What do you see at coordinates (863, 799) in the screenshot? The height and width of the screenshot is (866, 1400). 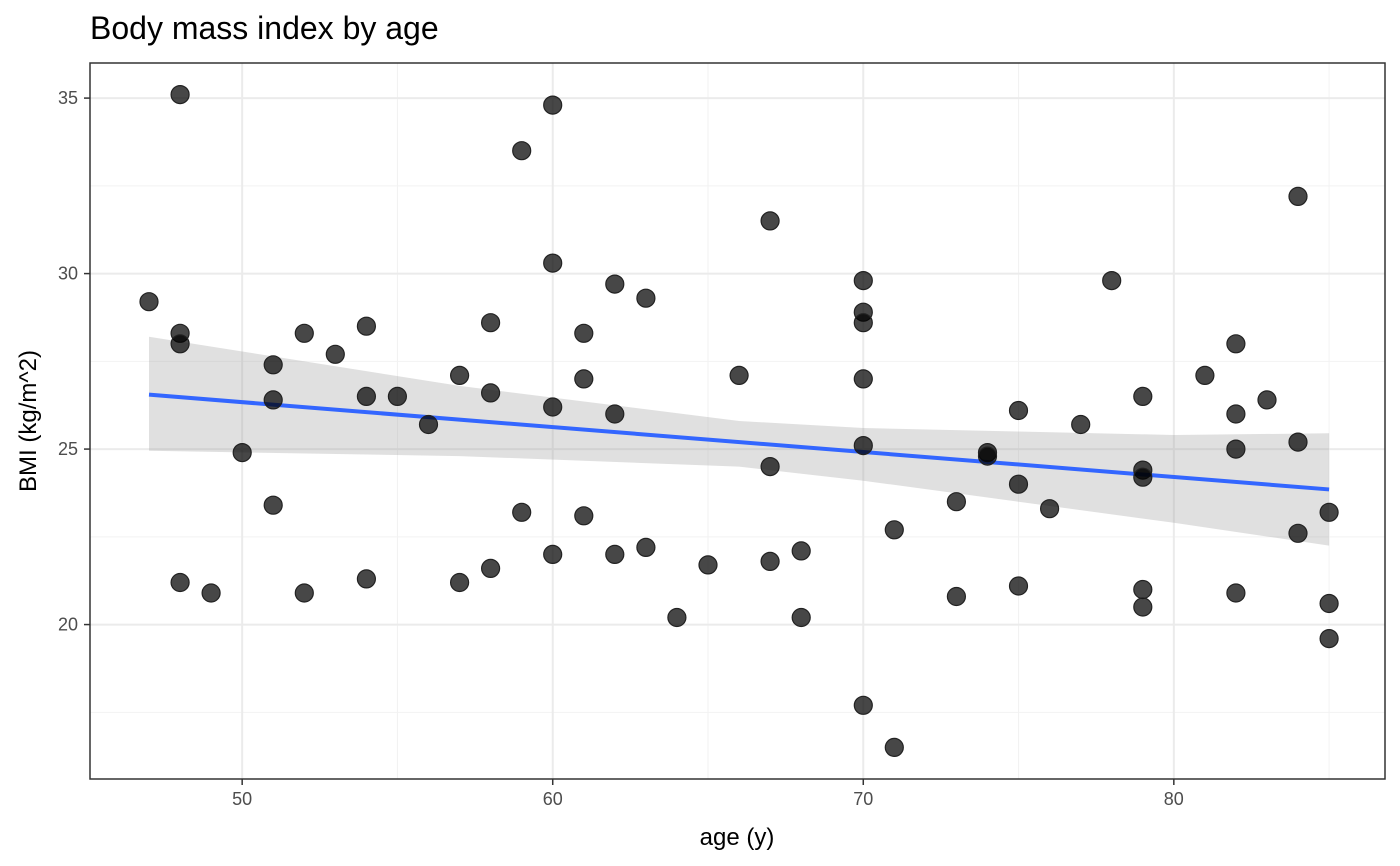 I see `x-tick-label: 70` at bounding box center [863, 799].